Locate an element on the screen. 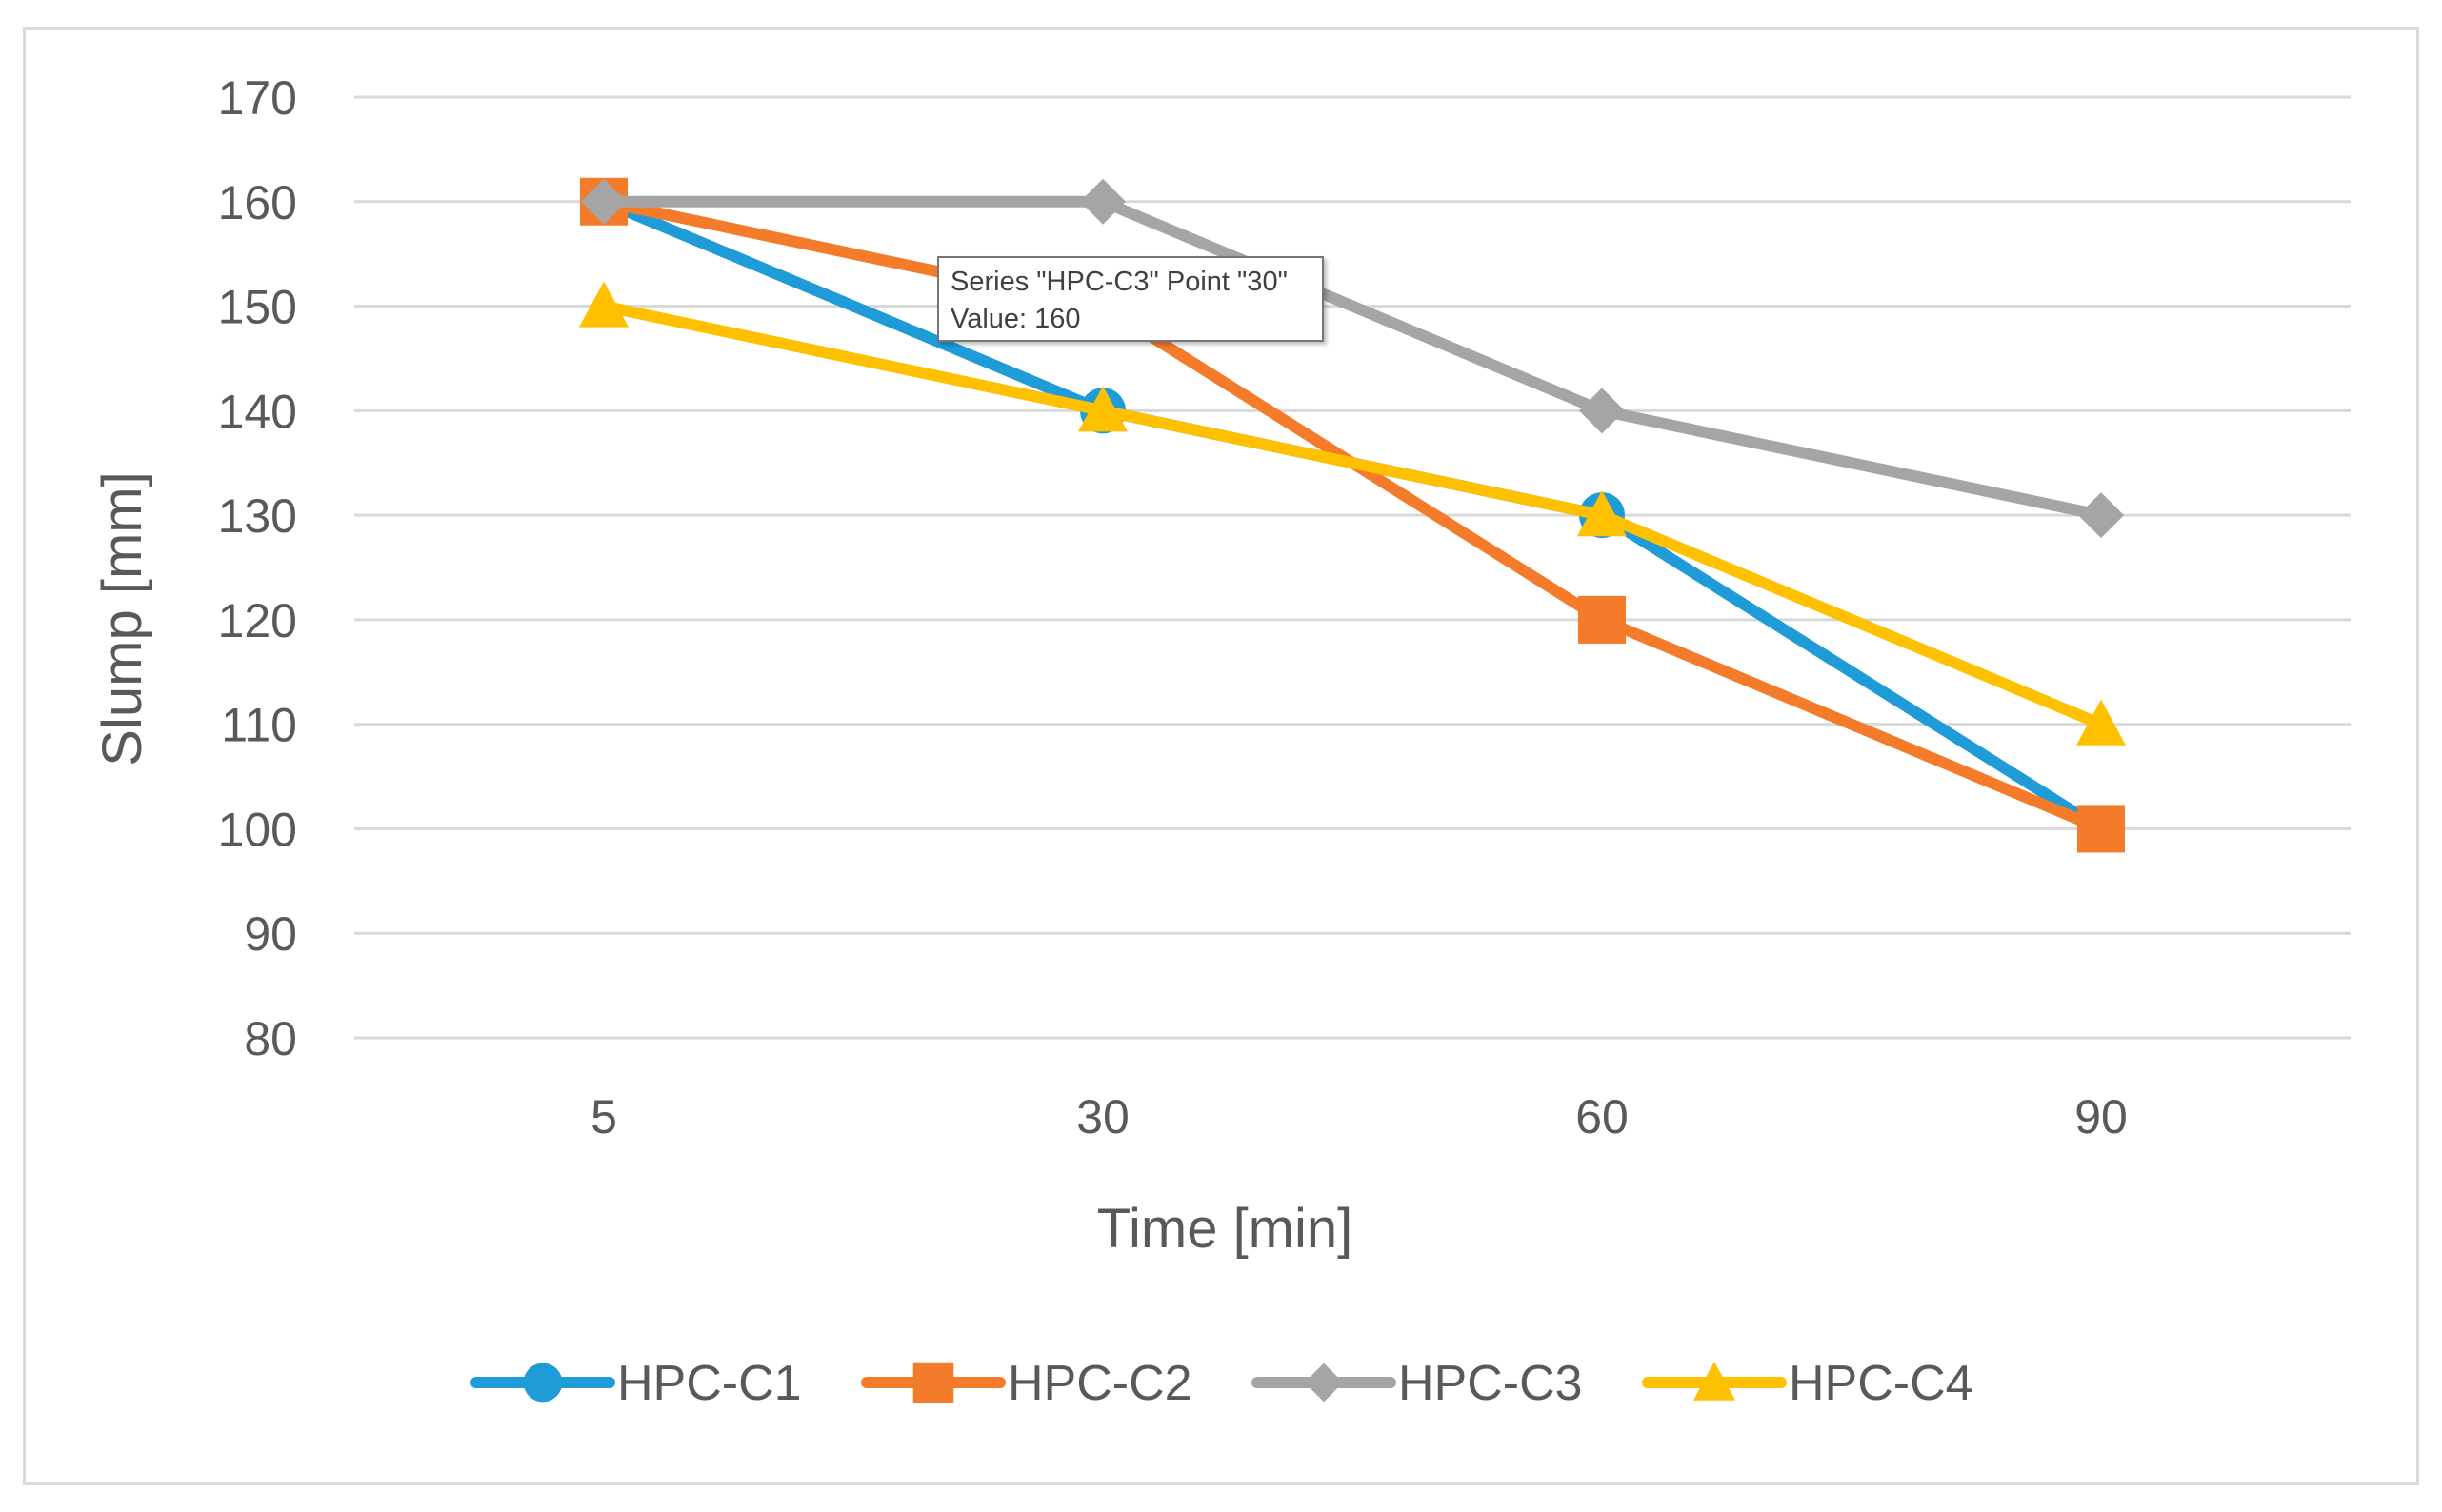 The image size is (2442, 1512). x-tick-label: 60 is located at coordinates (1602, 1117).